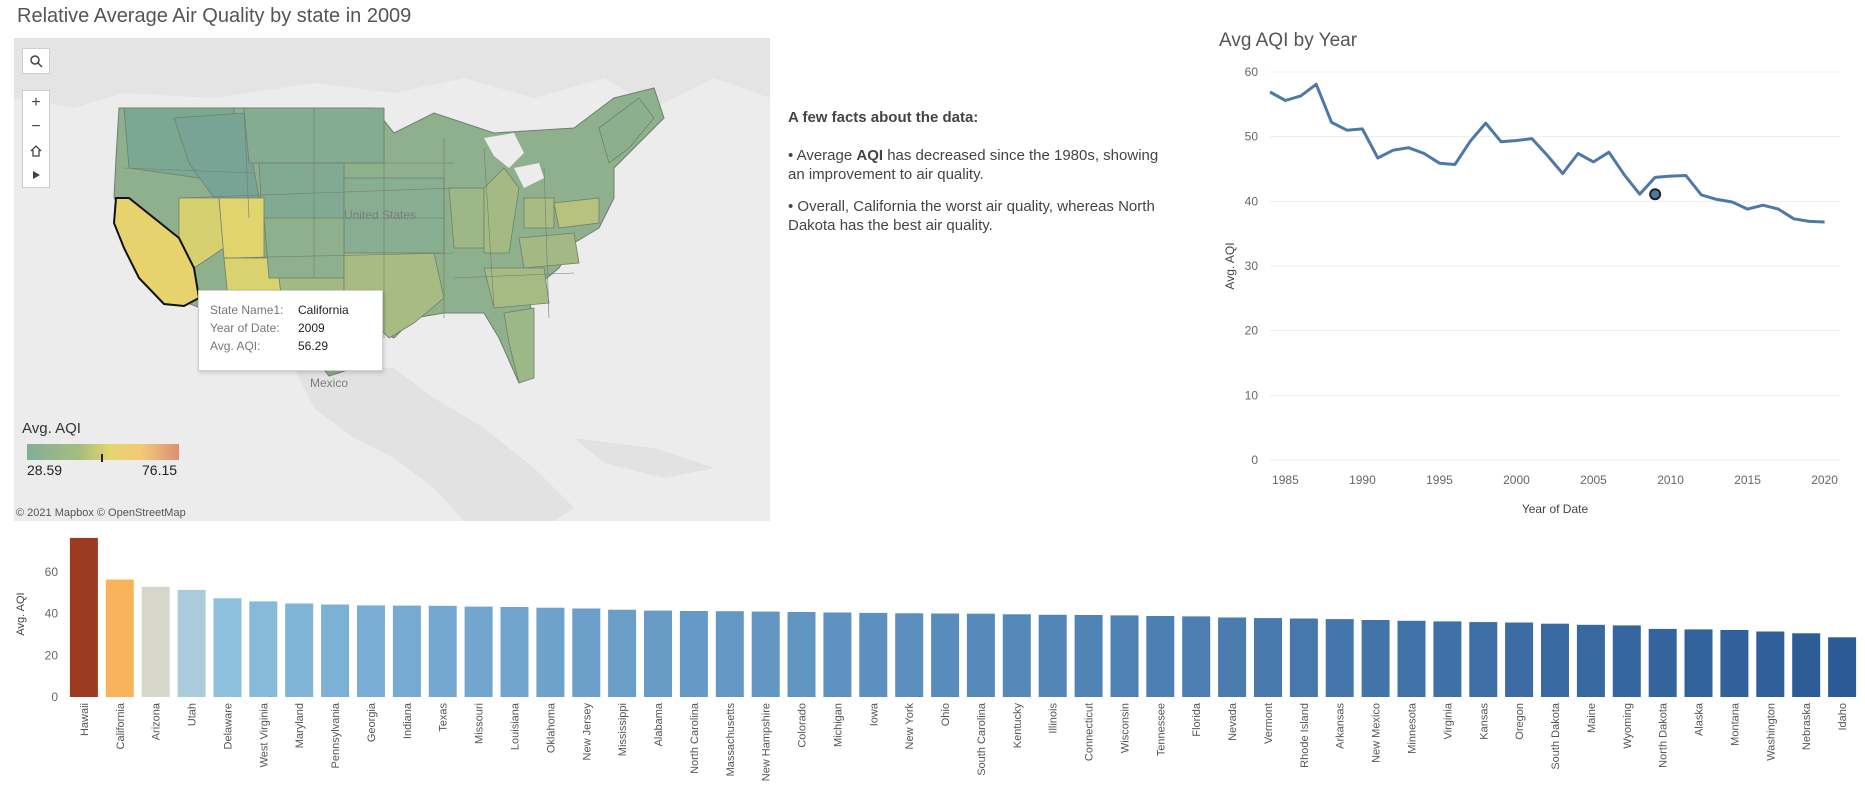 Image resolution: width=1865 pixels, height=795 pixels. Describe the element at coordinates (1197, 719) in the screenshot. I see `bar-category-label: Florida` at that location.